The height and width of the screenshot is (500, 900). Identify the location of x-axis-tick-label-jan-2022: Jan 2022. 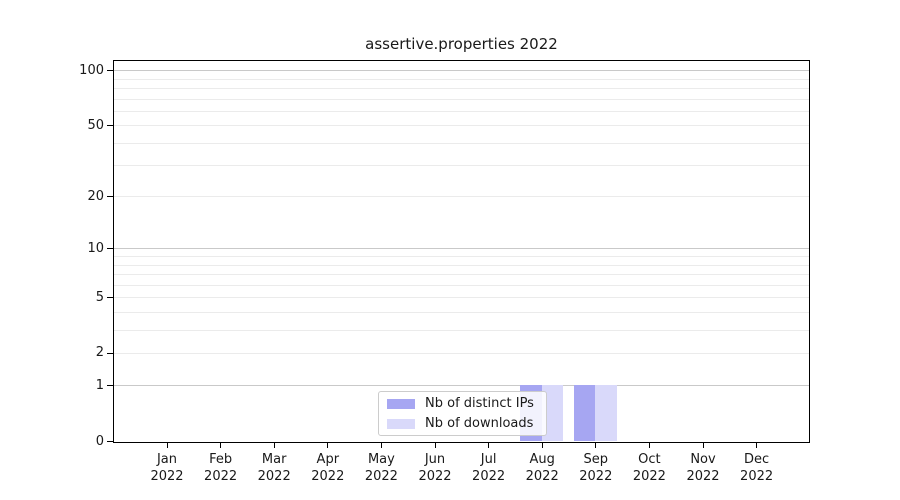
(167, 468).